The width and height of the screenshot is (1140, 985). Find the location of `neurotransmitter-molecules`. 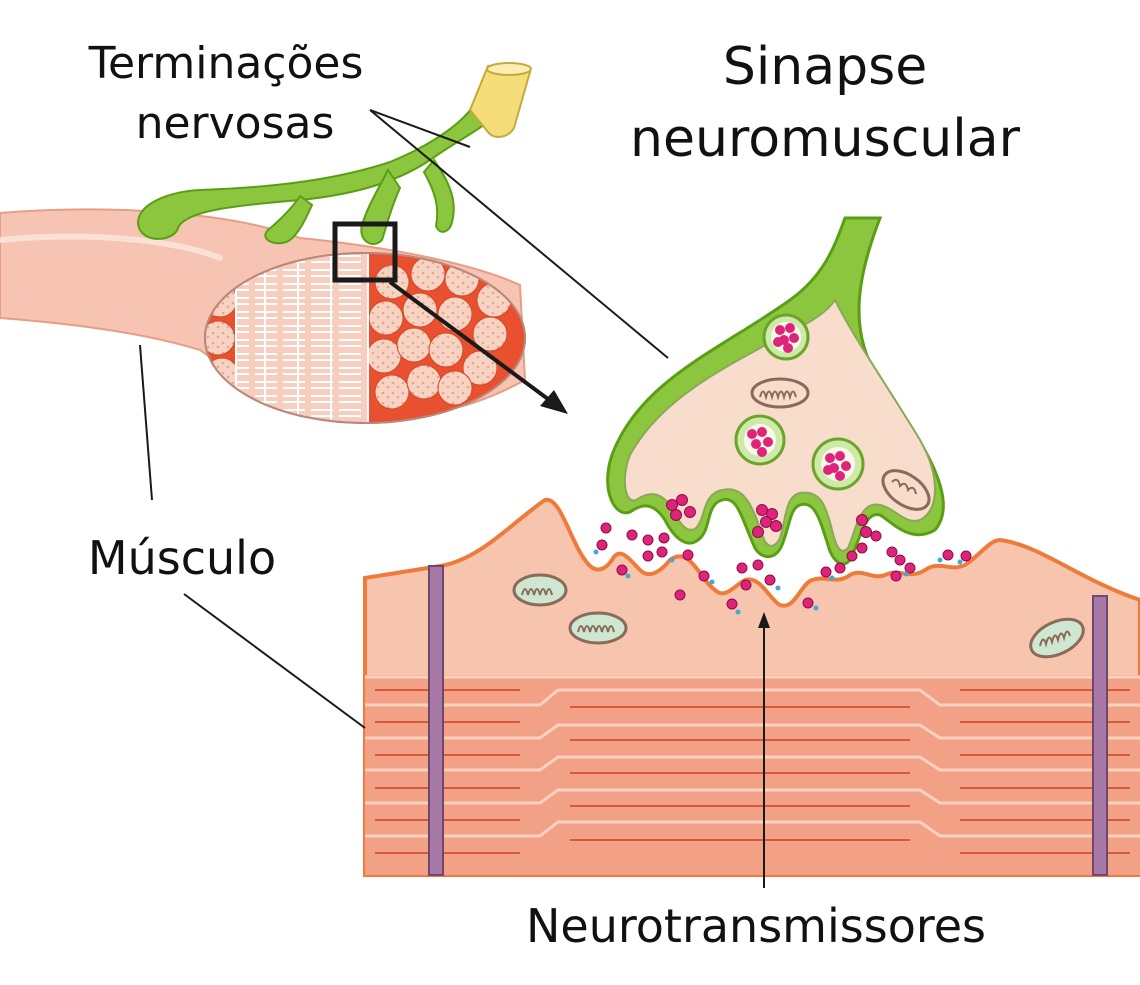

neurotransmitter-molecules is located at coordinates (784, 566).